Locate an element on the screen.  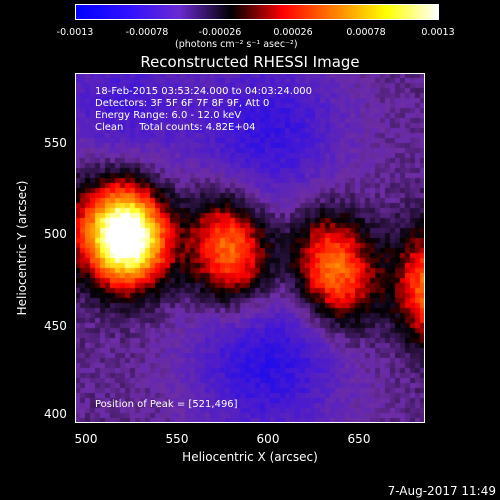
y-axis-label: Heliocentric Y (arcsec) is located at coordinates (22, 248).